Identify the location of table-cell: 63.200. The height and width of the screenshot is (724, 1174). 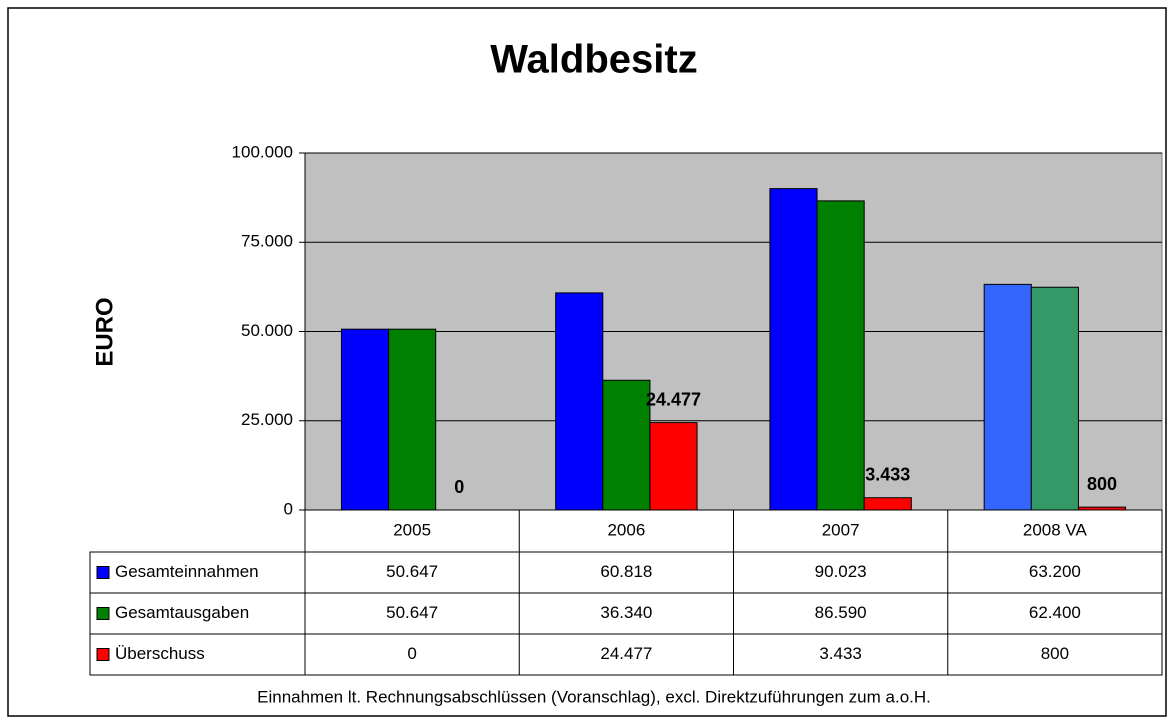
(1055, 571).